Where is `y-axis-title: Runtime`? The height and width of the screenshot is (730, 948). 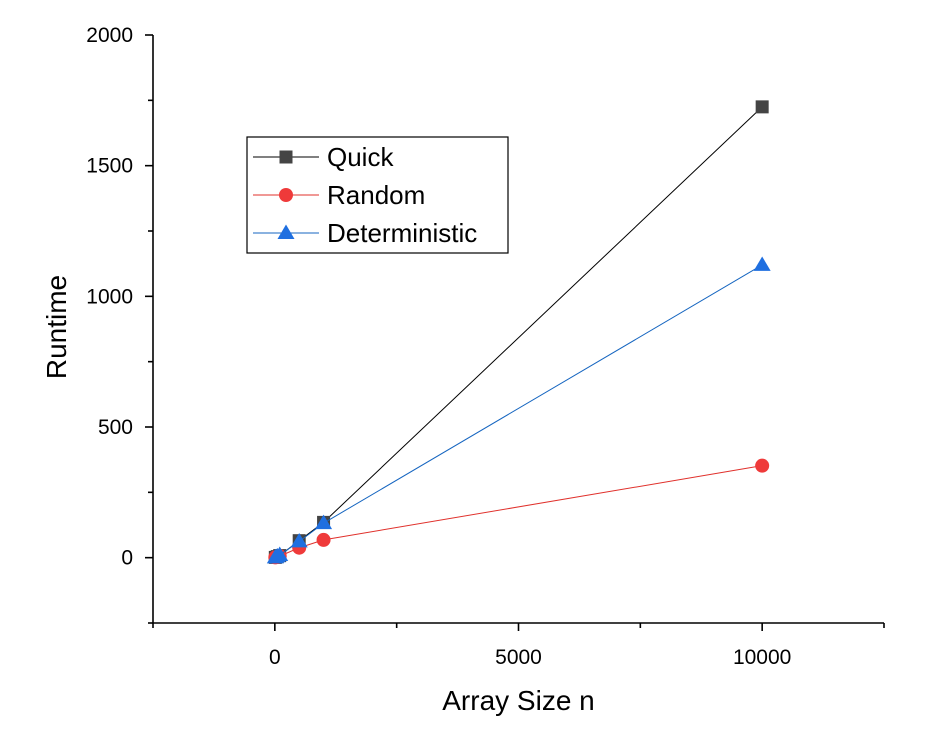 y-axis-title: Runtime is located at coordinates (56, 327).